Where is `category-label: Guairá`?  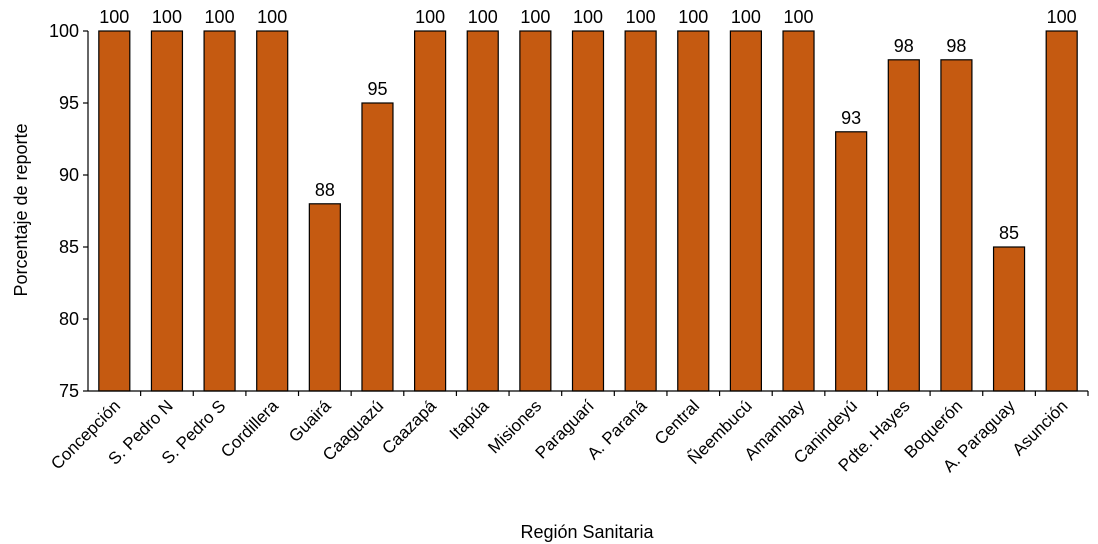 category-label: Guairá is located at coordinates (310, 421).